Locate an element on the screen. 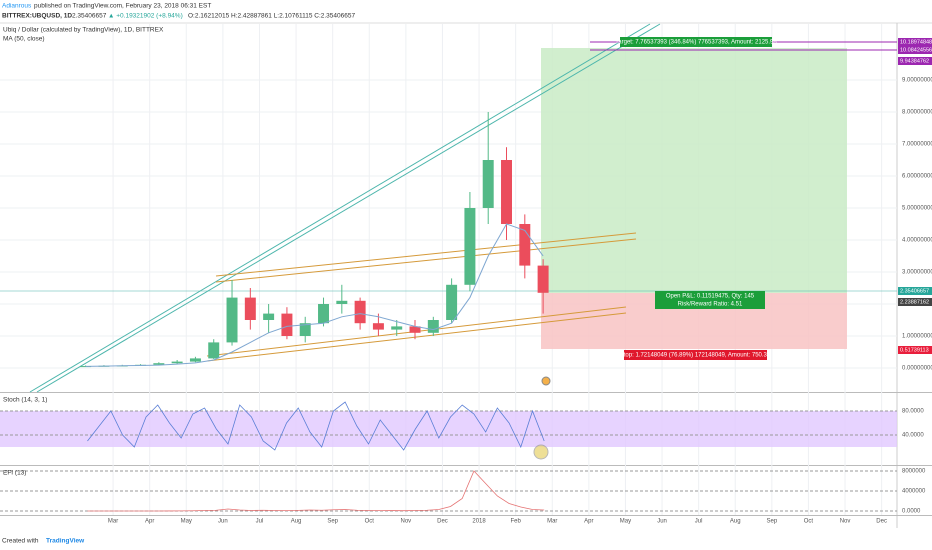 The width and height of the screenshot is (932, 550). price-tag: 2.23887162 is located at coordinates (914, 302).